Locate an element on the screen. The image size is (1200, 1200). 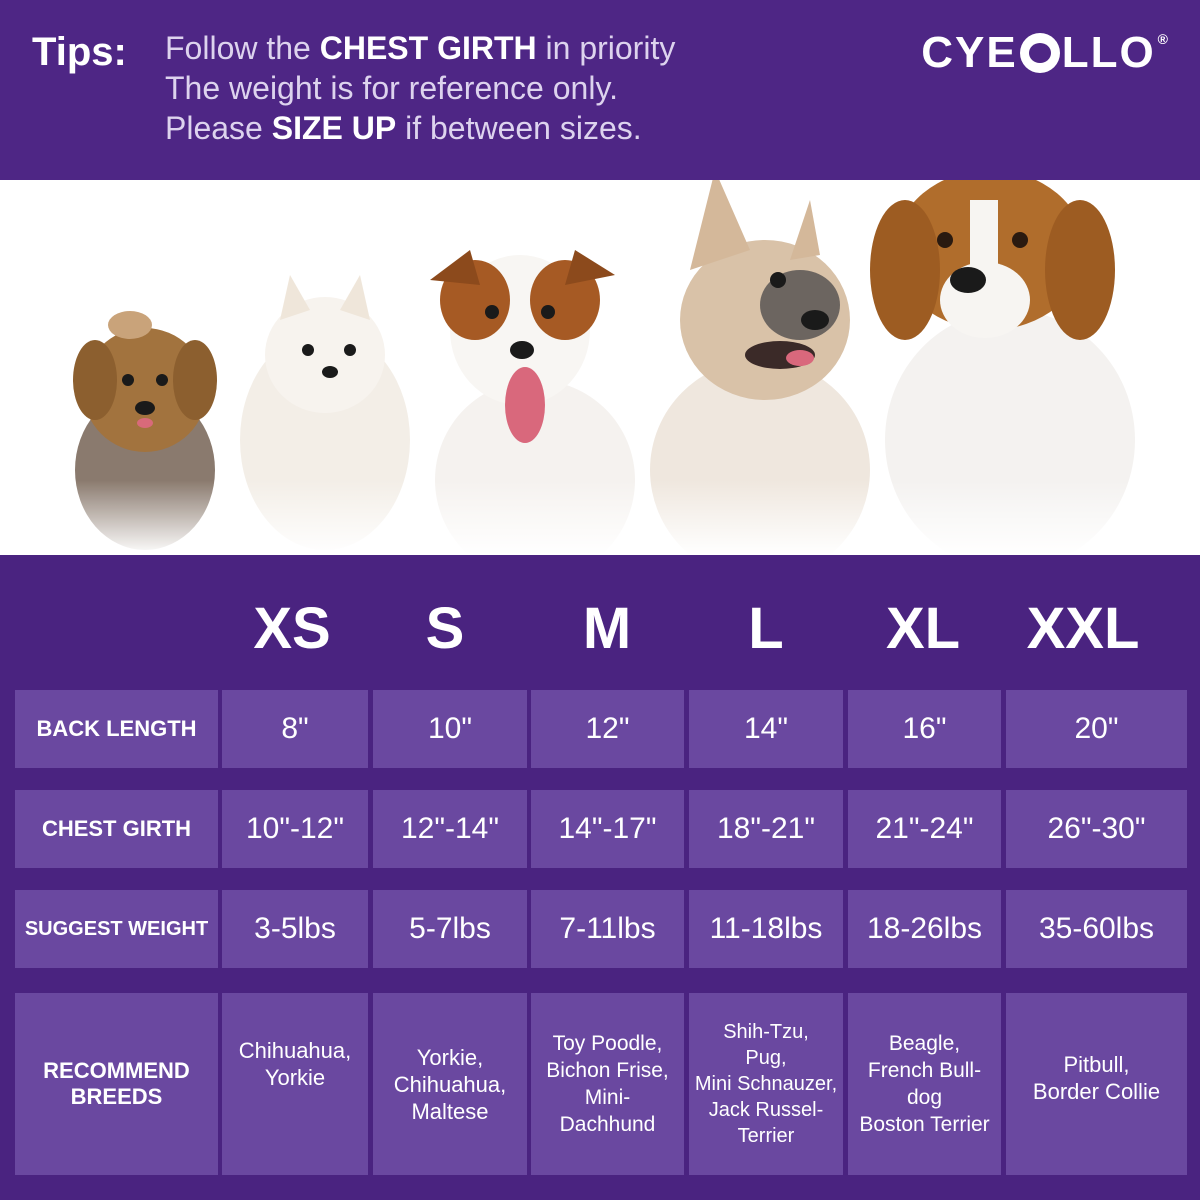
size-head-s: S is located at coordinates (445, 628).